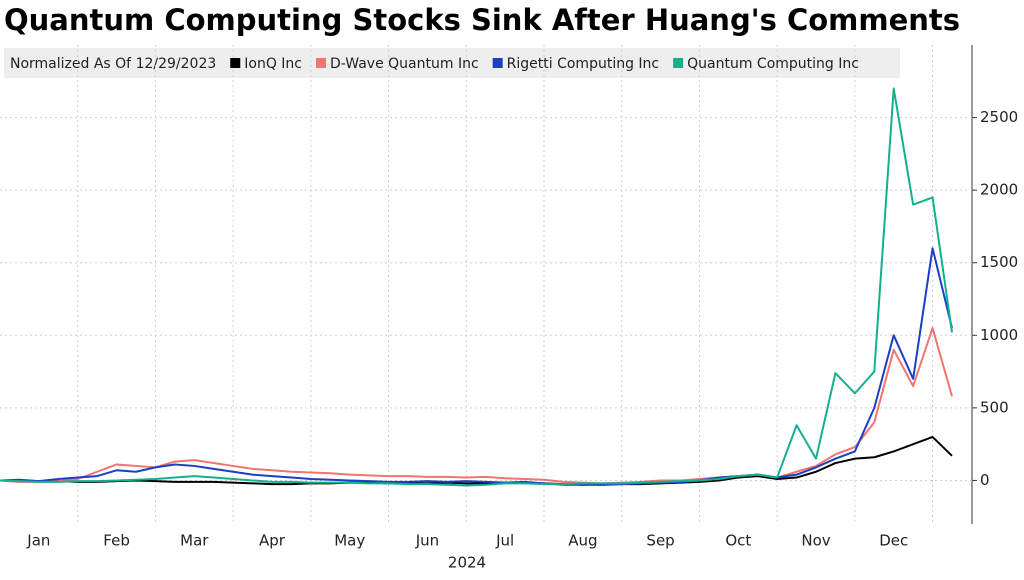  What do you see at coordinates (116, 541) in the screenshot?
I see `x-tick-label: Feb` at bounding box center [116, 541].